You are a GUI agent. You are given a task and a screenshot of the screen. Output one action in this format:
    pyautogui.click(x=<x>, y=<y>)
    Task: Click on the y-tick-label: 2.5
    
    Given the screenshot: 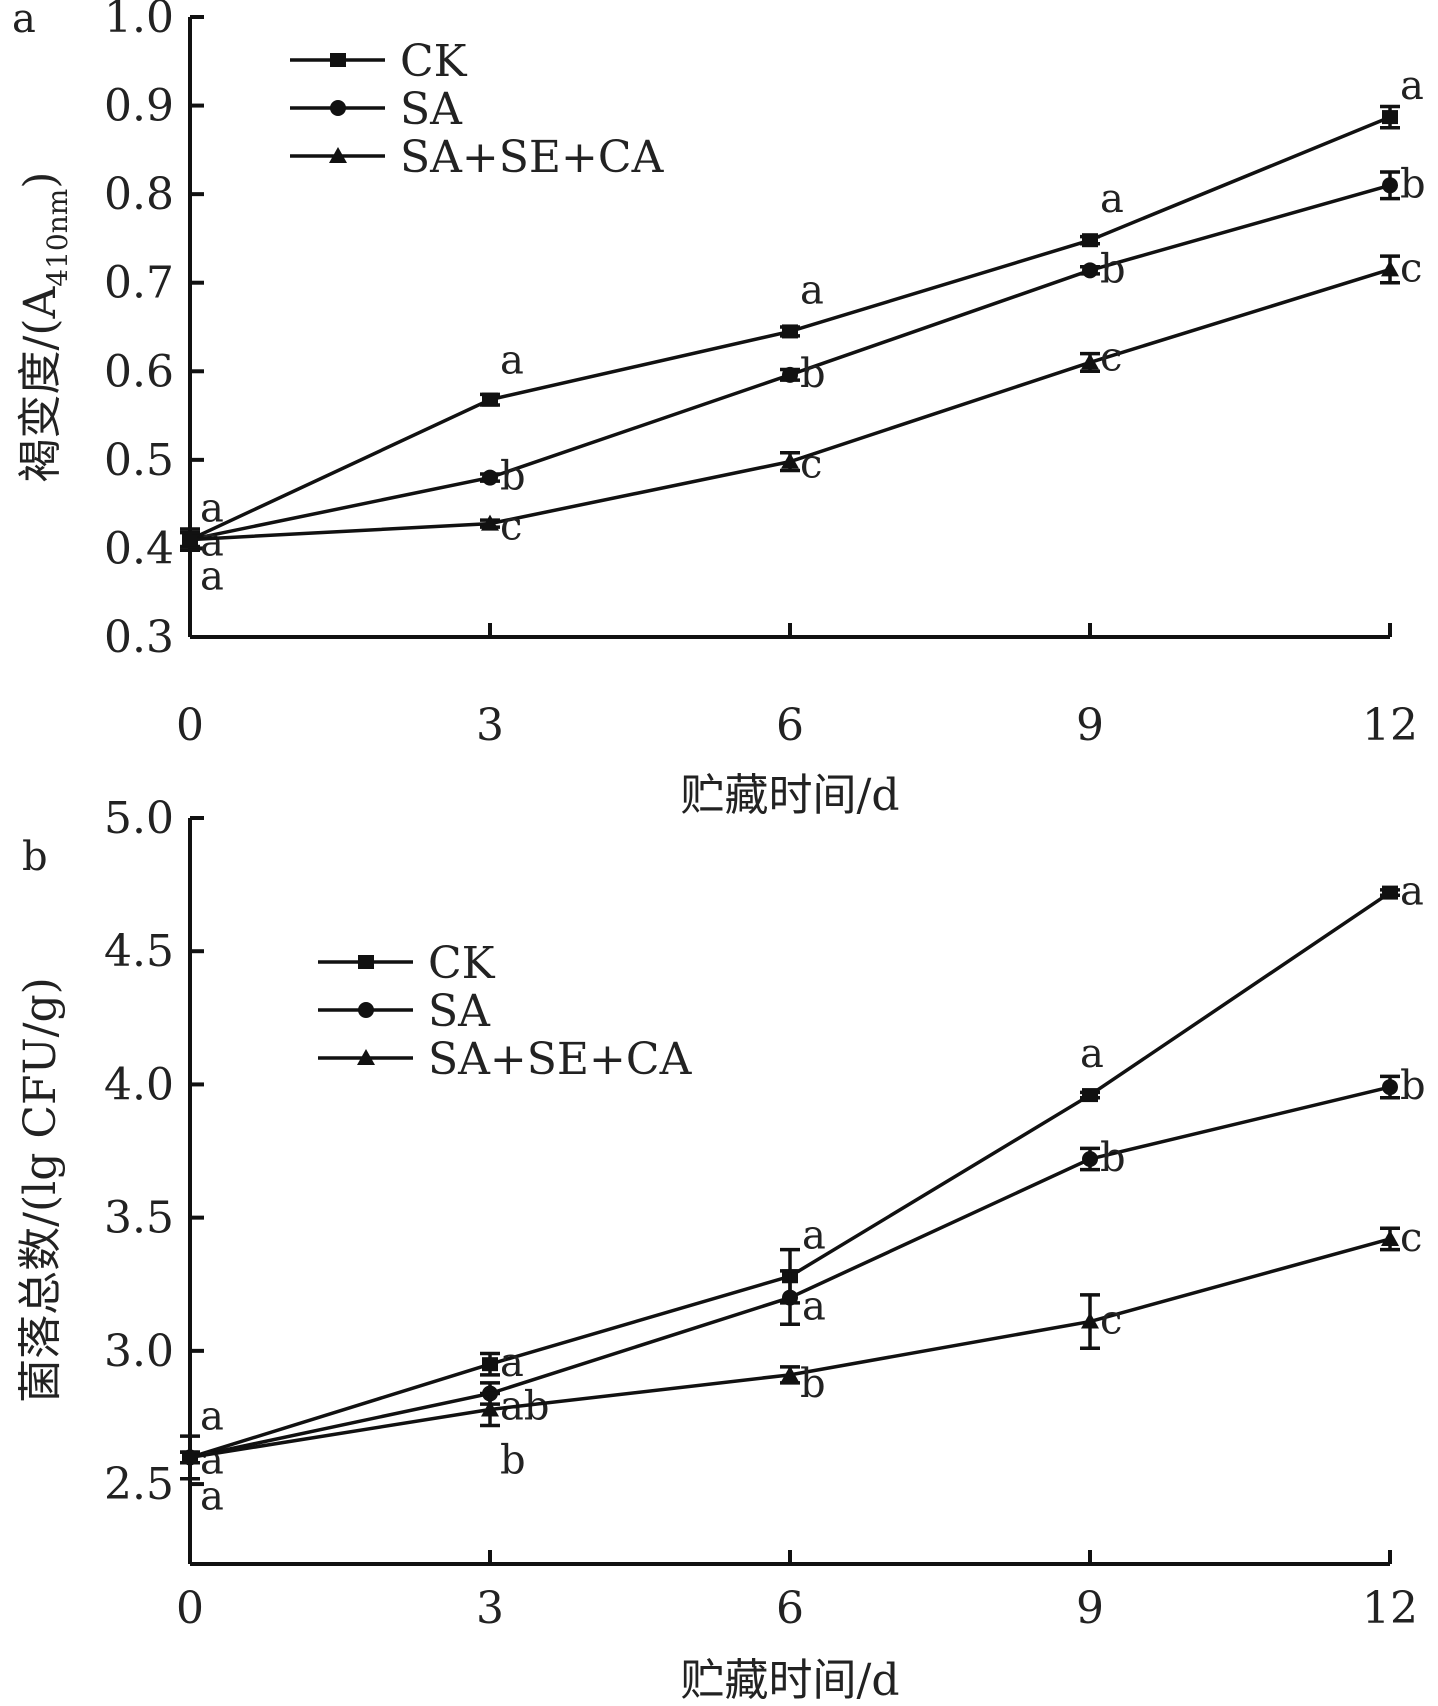 What is the action you would take?
    pyautogui.click(x=139, y=1484)
    